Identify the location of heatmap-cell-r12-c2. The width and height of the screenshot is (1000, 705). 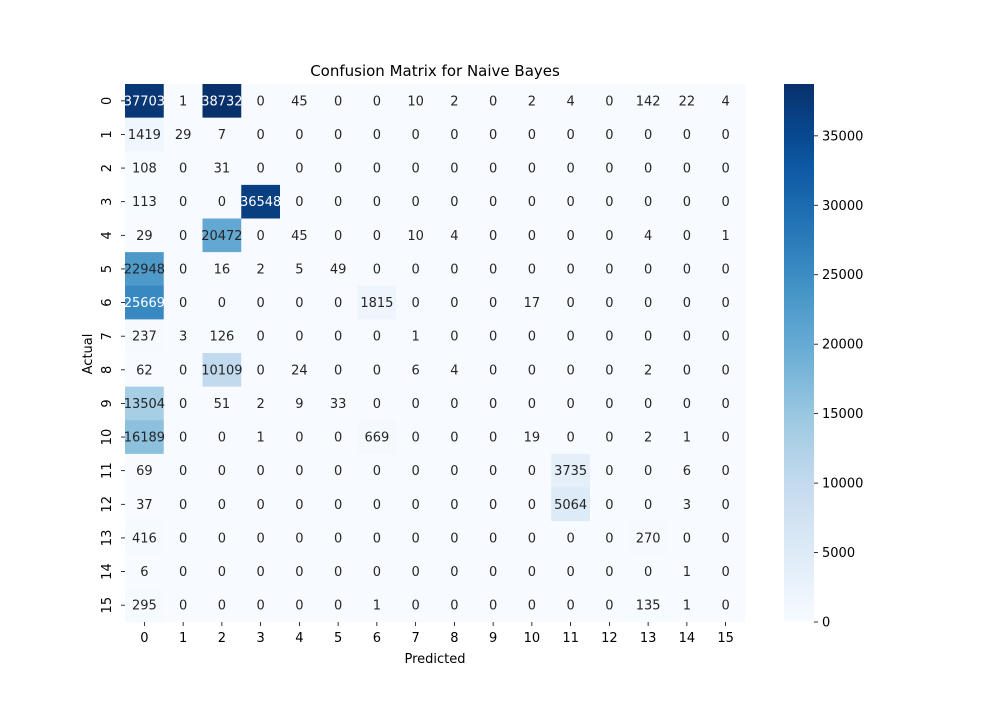
(222, 504).